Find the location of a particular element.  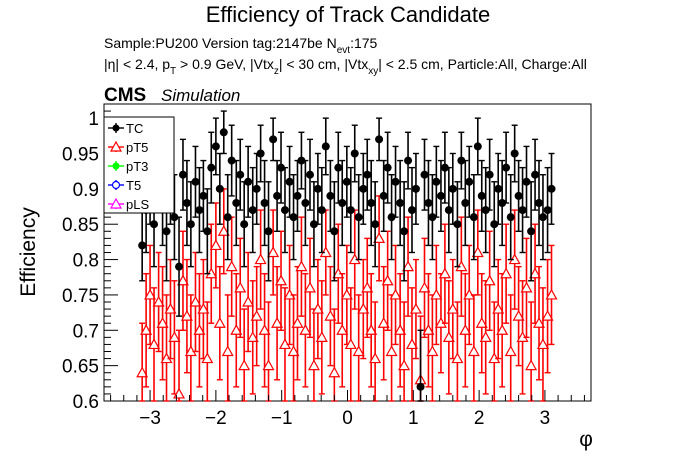

sample-line: Sample:PU200 Version tag:2147be Nevt:175 is located at coordinates (241, 45).